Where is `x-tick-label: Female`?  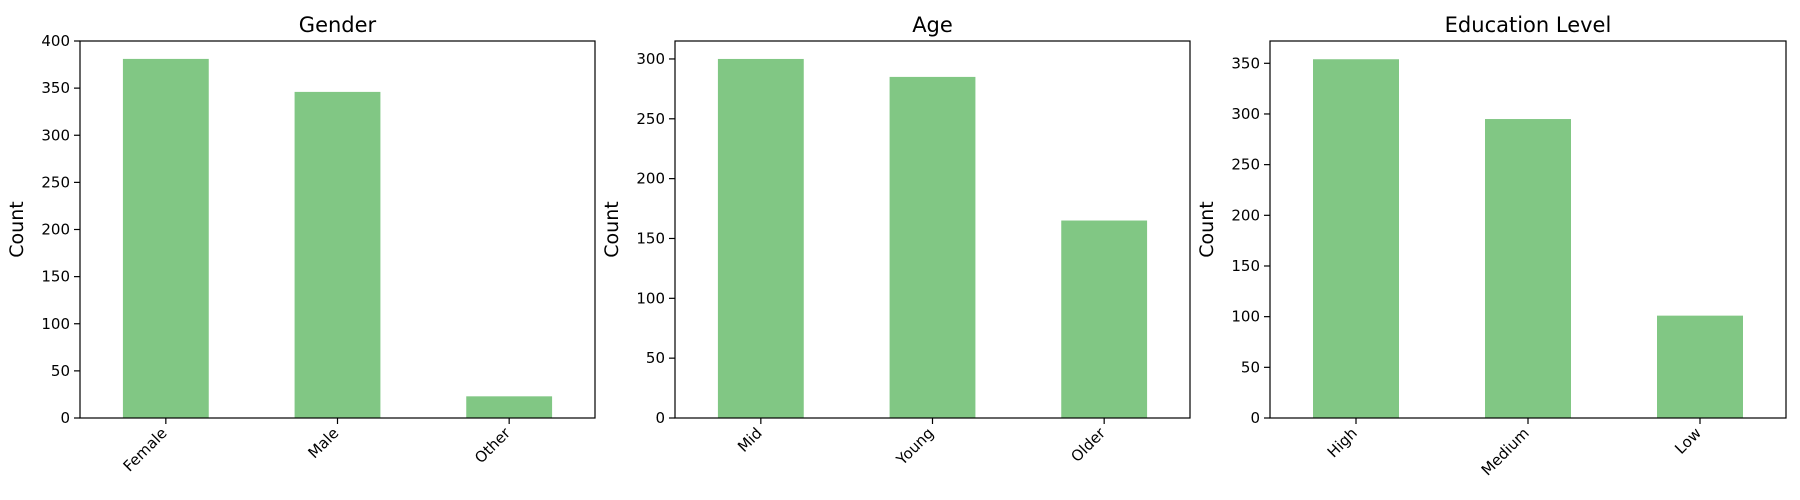
x-tick-label: Female is located at coordinates (145, 449).